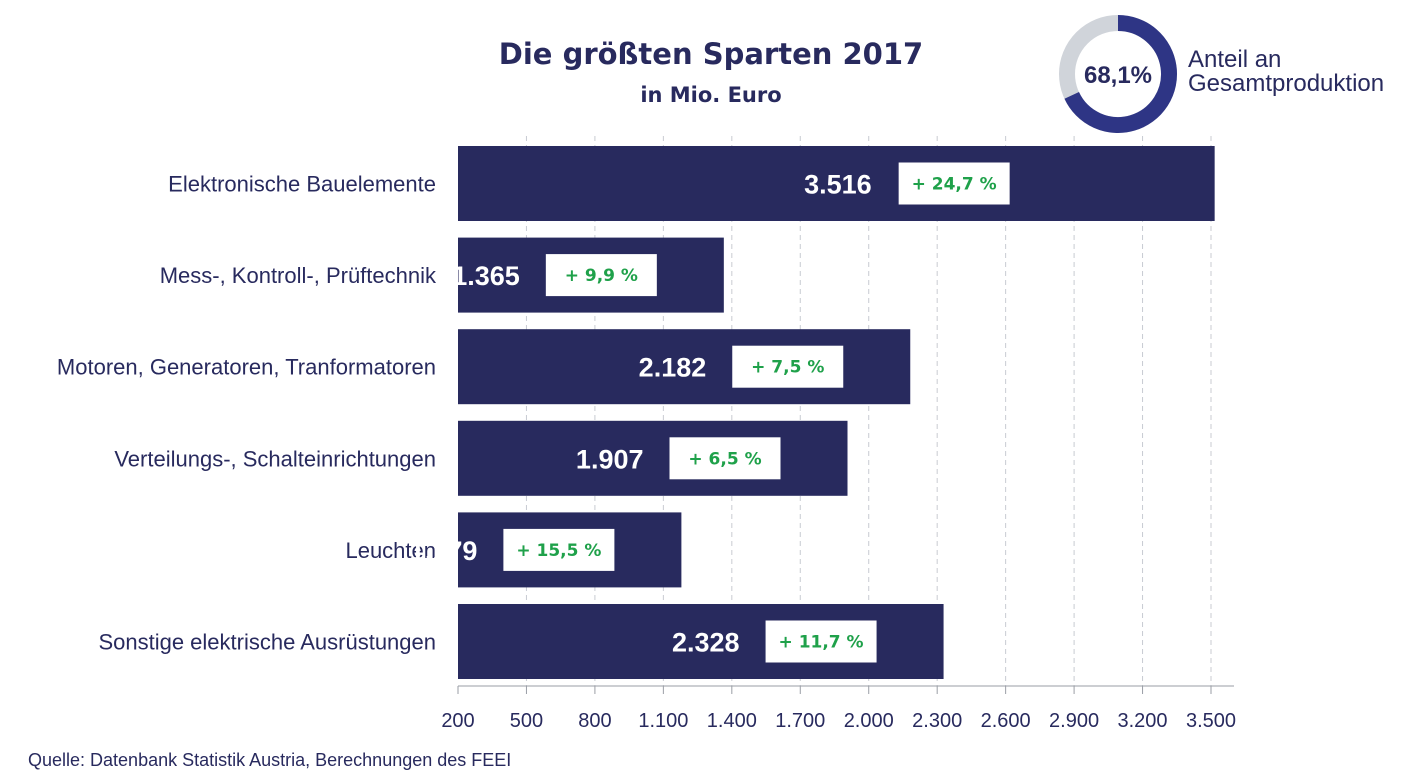  Describe the element at coordinates (486, 276) in the screenshot. I see `value-label: 1.365` at that location.